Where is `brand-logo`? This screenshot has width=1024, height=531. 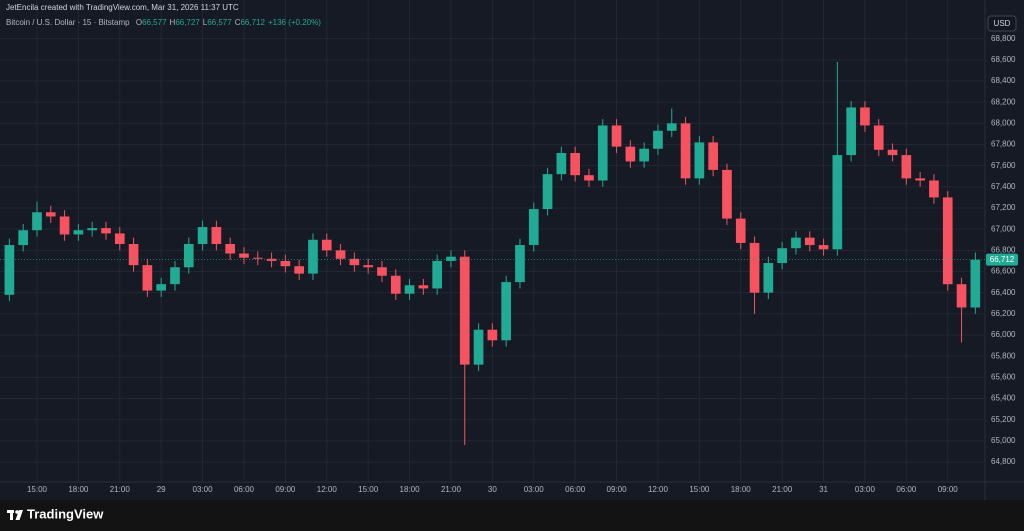 brand-logo is located at coordinates (15, 515).